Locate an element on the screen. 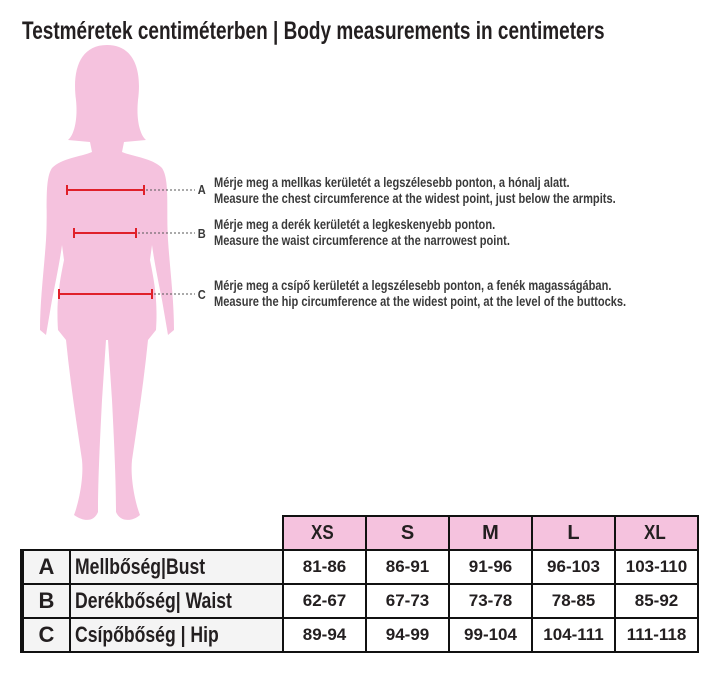  row-label: Derékbőség| Waist is located at coordinates (176, 601).